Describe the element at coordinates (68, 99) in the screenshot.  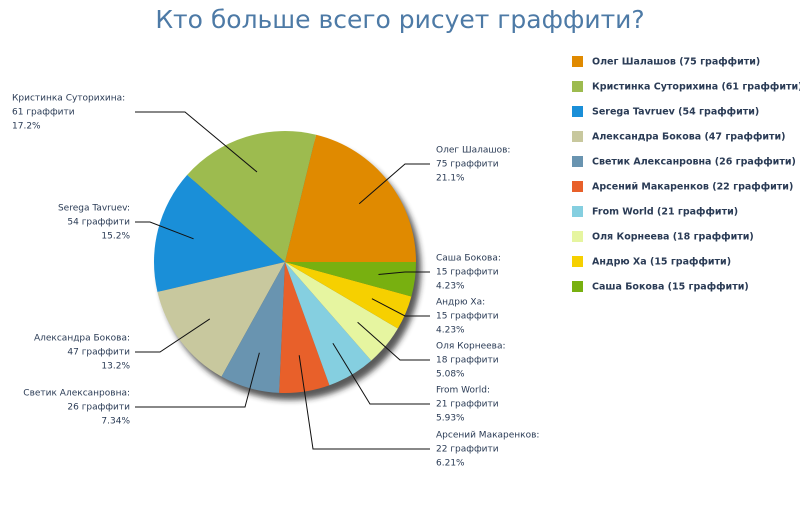
I see `slice-label: Кристинка Суторихина:` at that location.